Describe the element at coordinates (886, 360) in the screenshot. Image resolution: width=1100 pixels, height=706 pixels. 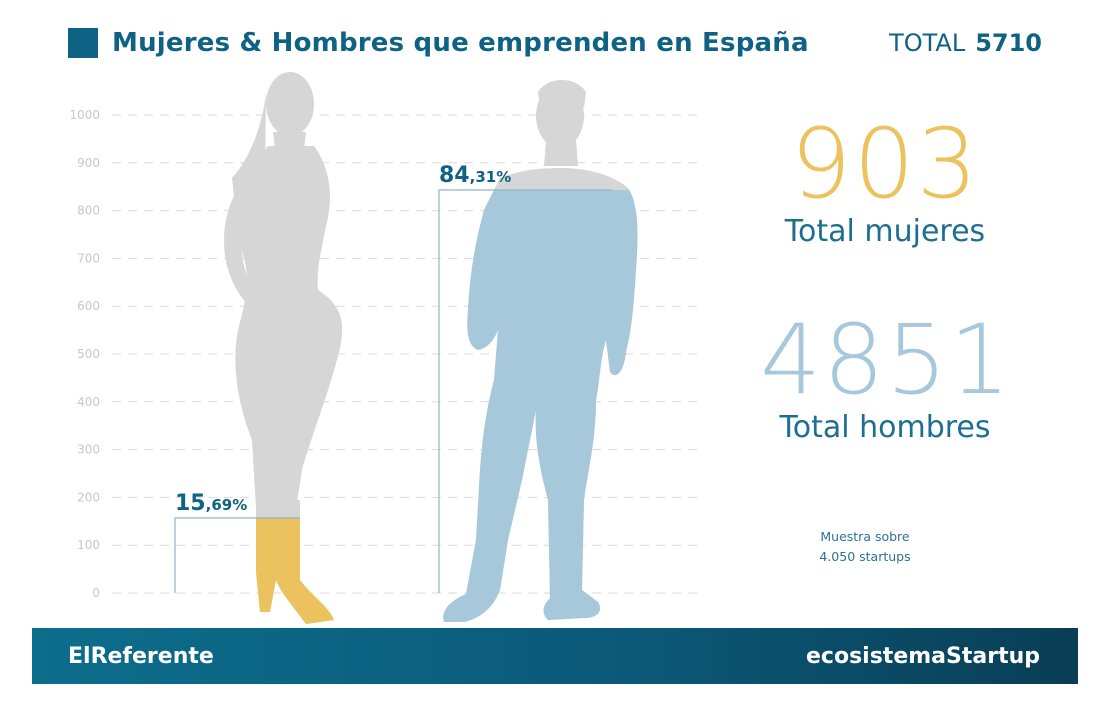
I see `men-total-number: 4851` at that location.